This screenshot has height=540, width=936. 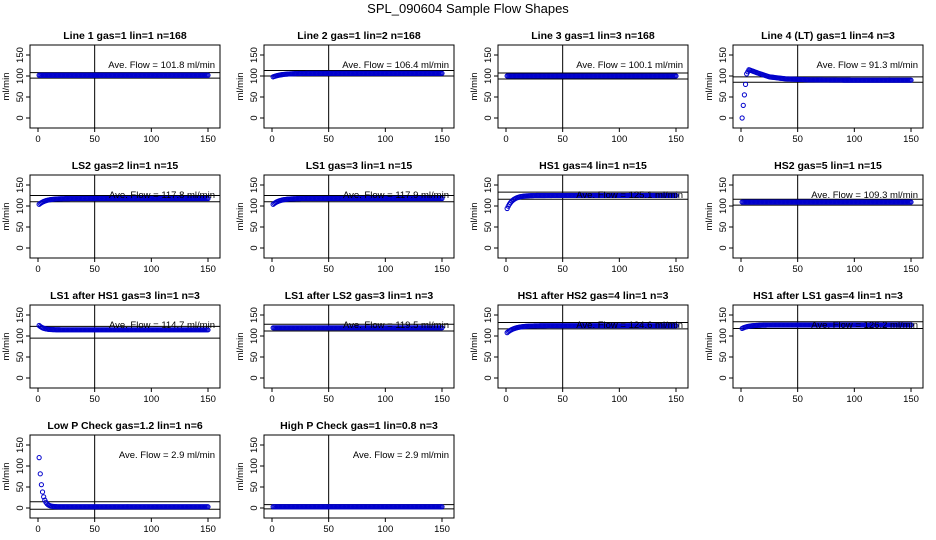 I want to click on subplot-title: HS1 after HS2 gas=4 lin=1 n=3, so click(x=593, y=296).